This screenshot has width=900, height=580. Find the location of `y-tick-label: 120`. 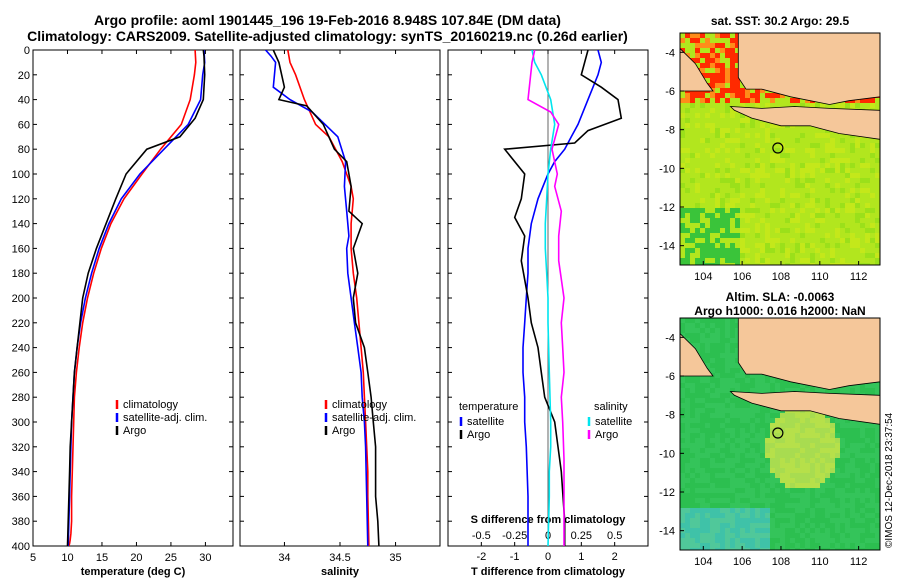

y-tick-label: 120 is located at coordinates (21, 200).